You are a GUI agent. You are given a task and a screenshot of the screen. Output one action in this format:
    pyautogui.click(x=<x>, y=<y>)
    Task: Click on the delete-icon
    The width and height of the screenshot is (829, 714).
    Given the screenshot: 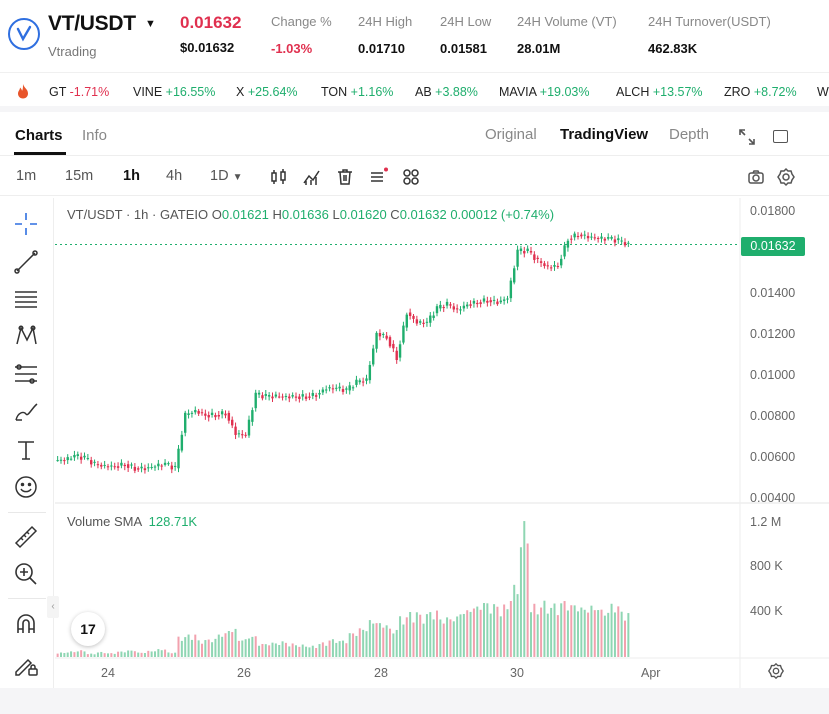 What is the action you would take?
    pyautogui.click(x=345, y=177)
    